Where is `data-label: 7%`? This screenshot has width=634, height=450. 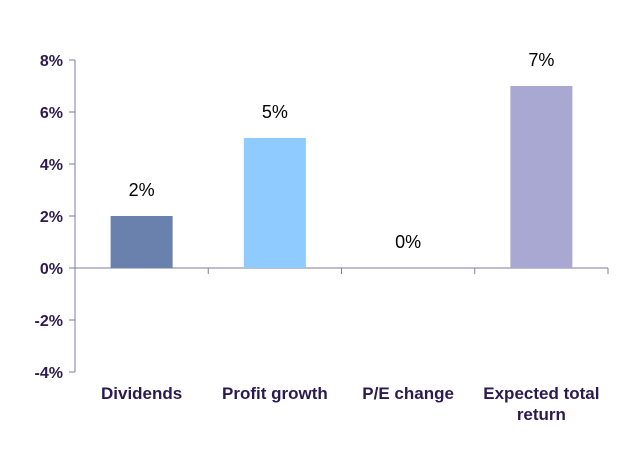
data-label: 7% is located at coordinates (541, 60).